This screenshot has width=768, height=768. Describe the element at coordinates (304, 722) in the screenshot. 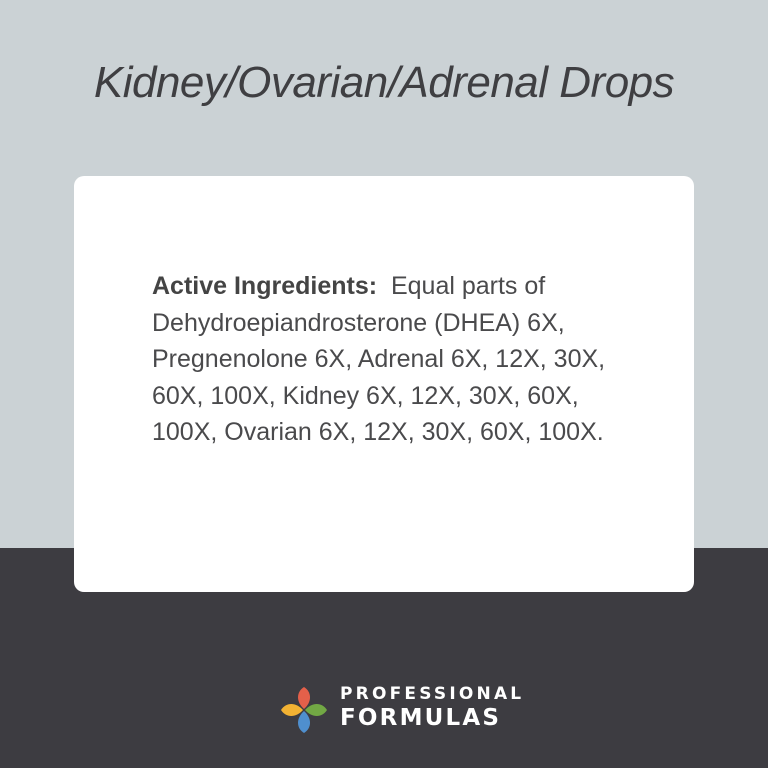

I see `logo-petal-blue` at that location.